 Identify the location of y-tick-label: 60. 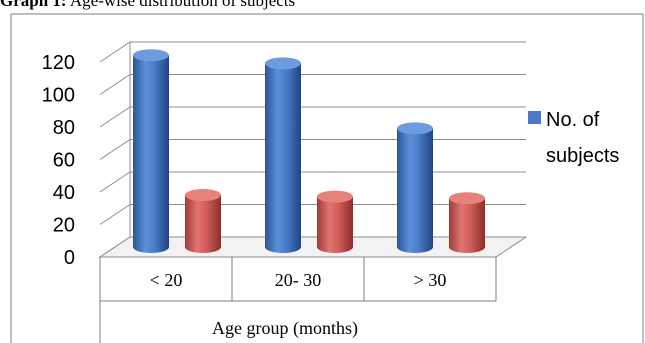
(64, 161).